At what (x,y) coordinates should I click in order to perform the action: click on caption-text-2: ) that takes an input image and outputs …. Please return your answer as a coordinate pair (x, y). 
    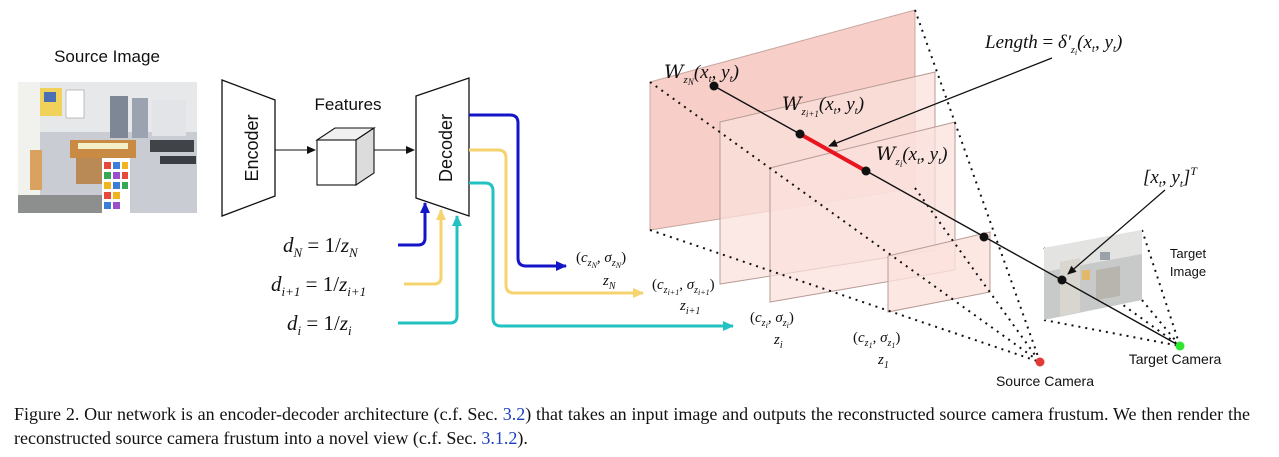
    Looking at the image, I should click on (632, 426).